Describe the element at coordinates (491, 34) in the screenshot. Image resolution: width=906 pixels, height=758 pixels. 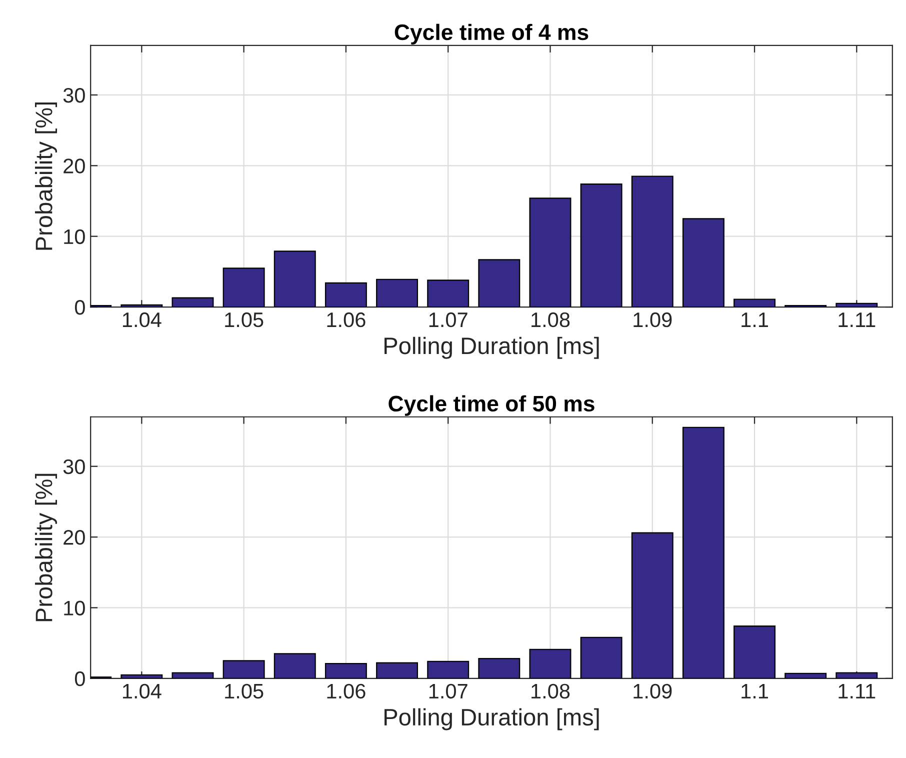
I see `chart-title: Cycle time of 4 ms` at that location.